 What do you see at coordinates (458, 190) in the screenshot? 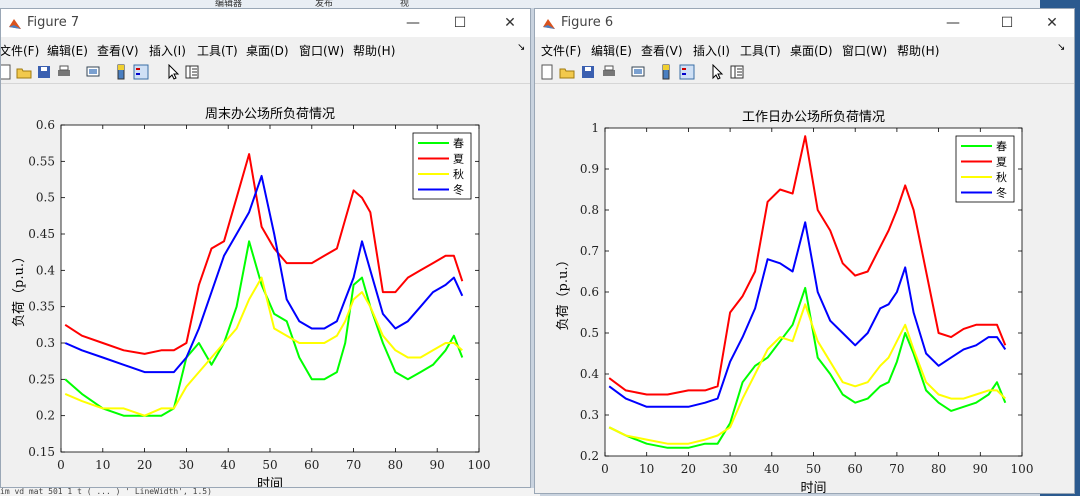
I see `legend-label-4: 冬` at bounding box center [458, 190].